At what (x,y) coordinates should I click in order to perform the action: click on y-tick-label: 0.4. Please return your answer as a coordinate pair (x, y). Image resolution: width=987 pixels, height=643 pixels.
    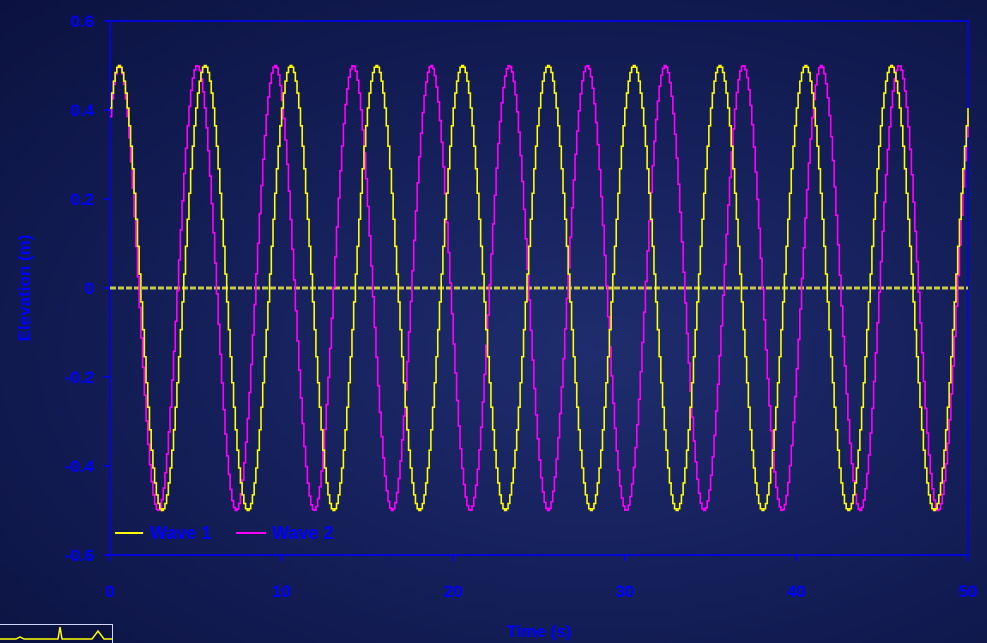
    Looking at the image, I should click on (82, 110).